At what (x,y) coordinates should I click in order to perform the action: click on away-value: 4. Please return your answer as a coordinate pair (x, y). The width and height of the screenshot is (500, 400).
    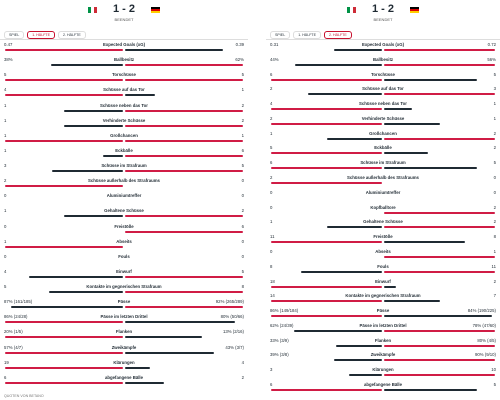
    Looking at the image, I should click on (242, 362).